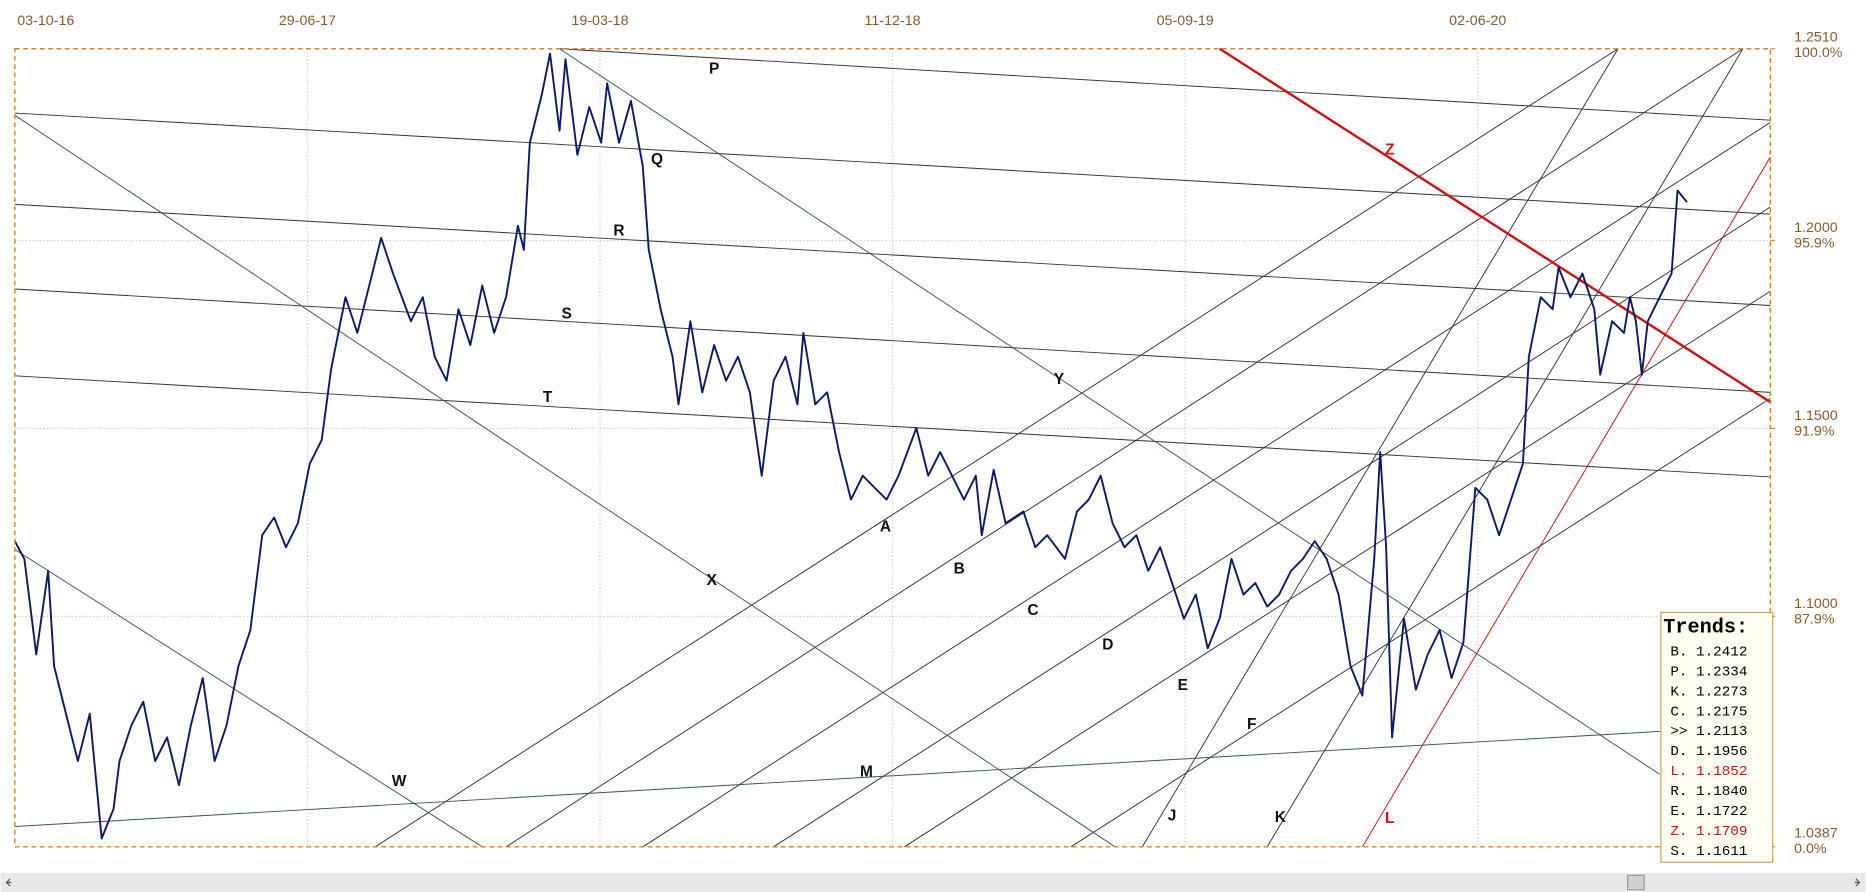 The width and height of the screenshot is (1866, 892). What do you see at coordinates (1107, 644) in the screenshot?
I see `trendline-label: D` at bounding box center [1107, 644].